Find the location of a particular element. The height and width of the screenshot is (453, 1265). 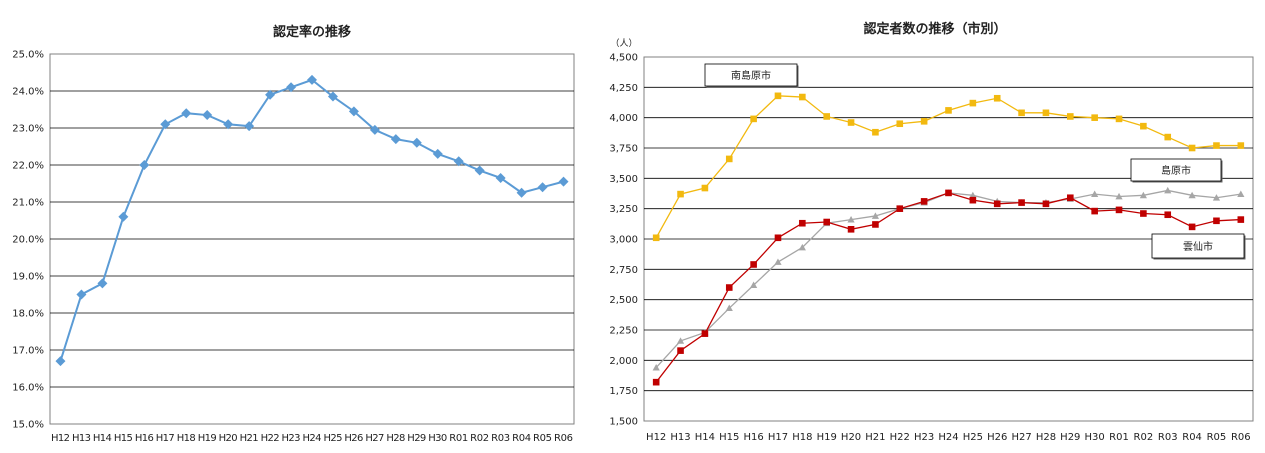

series-label-box: 雲仙市 is located at coordinates (1198, 246).